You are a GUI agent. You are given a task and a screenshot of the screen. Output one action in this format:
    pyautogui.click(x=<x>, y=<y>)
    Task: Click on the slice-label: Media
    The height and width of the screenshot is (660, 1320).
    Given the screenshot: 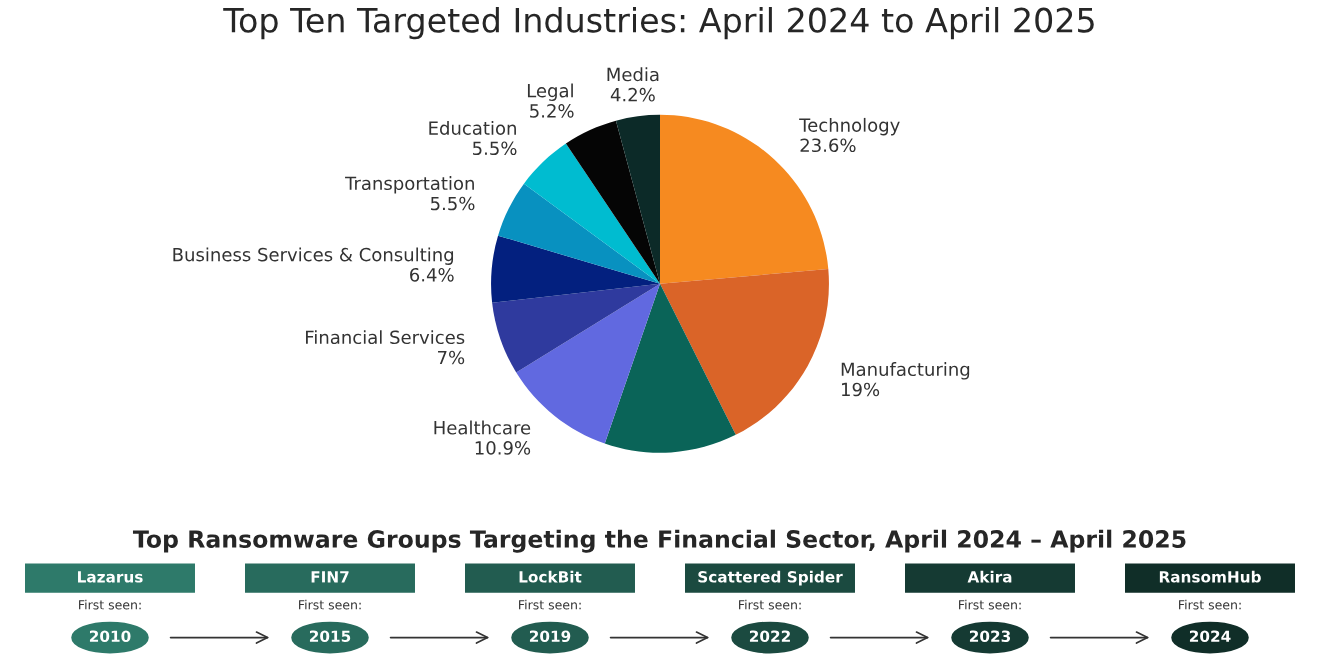 What is the action you would take?
    pyautogui.click(x=633, y=74)
    